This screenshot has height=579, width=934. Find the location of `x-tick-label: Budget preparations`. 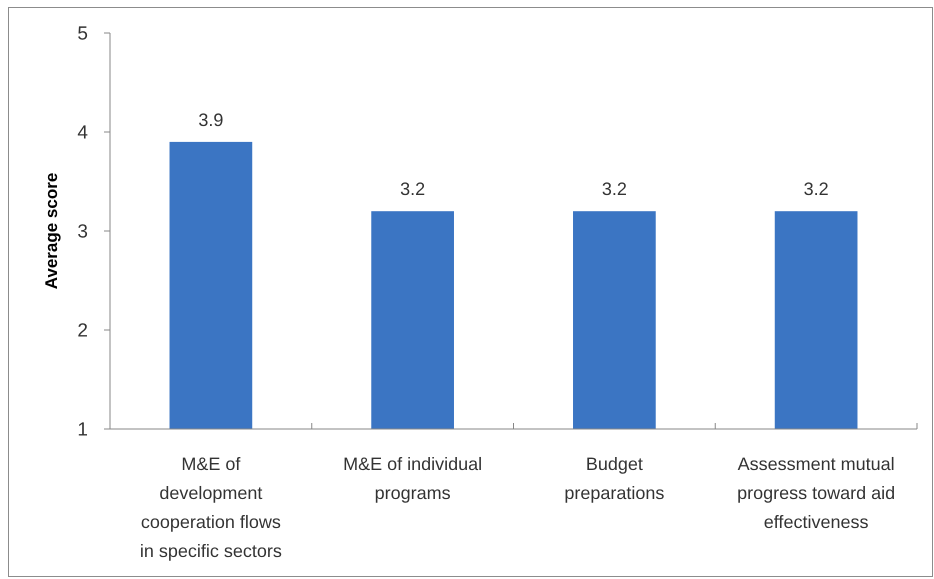

x-tick-label: Budget preparations is located at coordinates (614, 478).